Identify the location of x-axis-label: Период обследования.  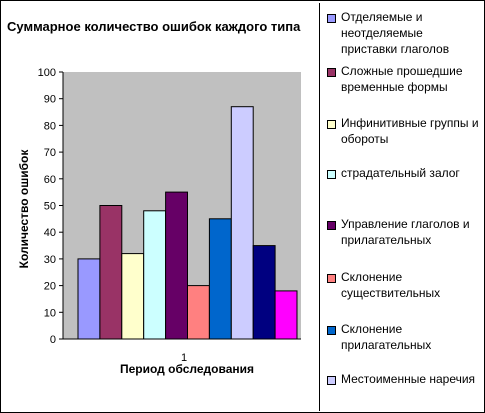
(187, 369).